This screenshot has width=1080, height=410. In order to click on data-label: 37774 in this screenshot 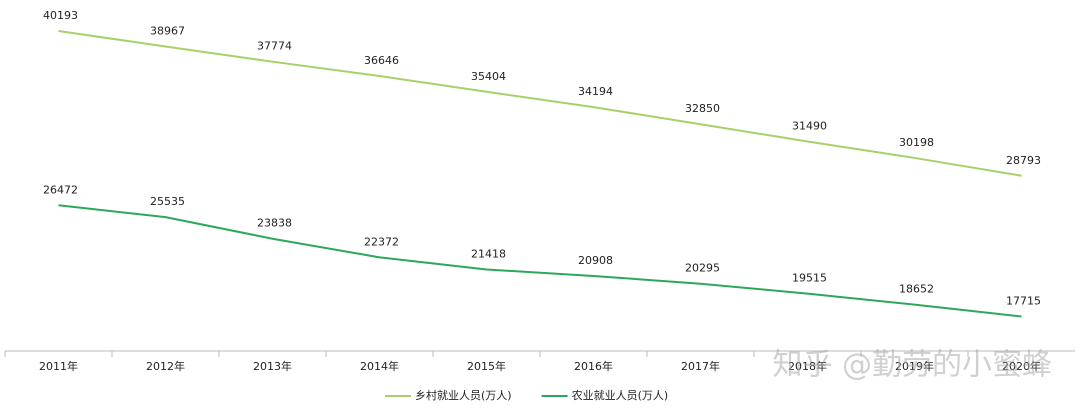, I will do `click(274, 46)`.